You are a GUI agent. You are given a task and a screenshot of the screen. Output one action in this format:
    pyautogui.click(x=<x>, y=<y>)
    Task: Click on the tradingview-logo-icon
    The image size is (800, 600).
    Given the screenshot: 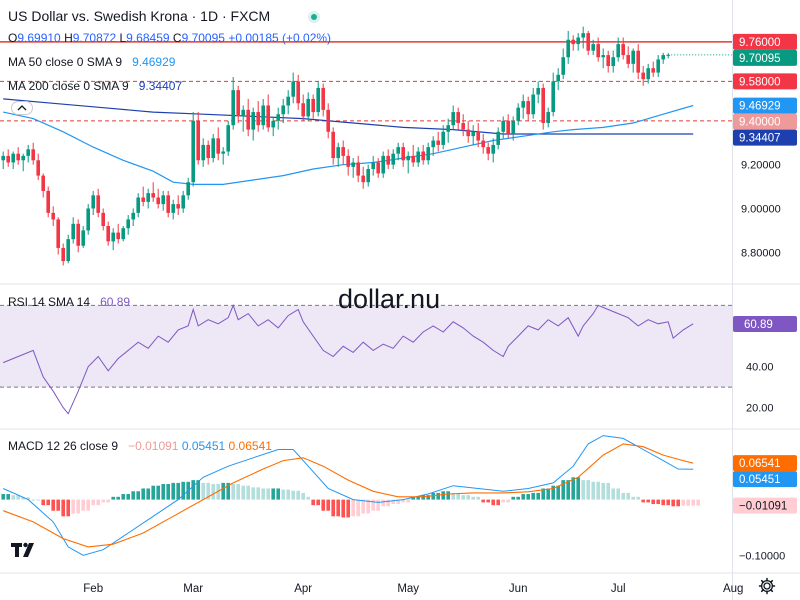 What is the action you would take?
    pyautogui.click(x=24, y=550)
    